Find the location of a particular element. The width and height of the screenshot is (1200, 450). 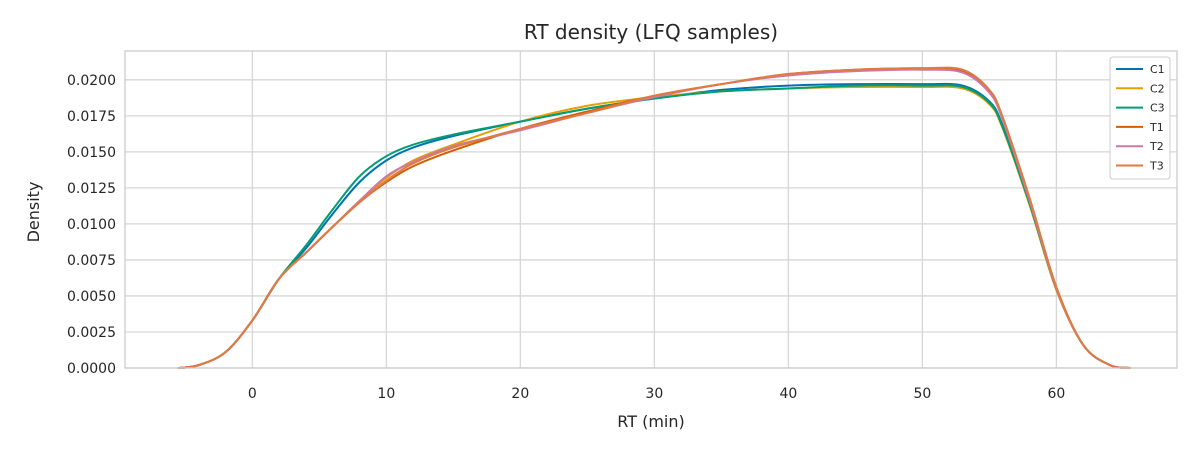

legend-label-t3: T3 is located at coordinates (1156, 166).